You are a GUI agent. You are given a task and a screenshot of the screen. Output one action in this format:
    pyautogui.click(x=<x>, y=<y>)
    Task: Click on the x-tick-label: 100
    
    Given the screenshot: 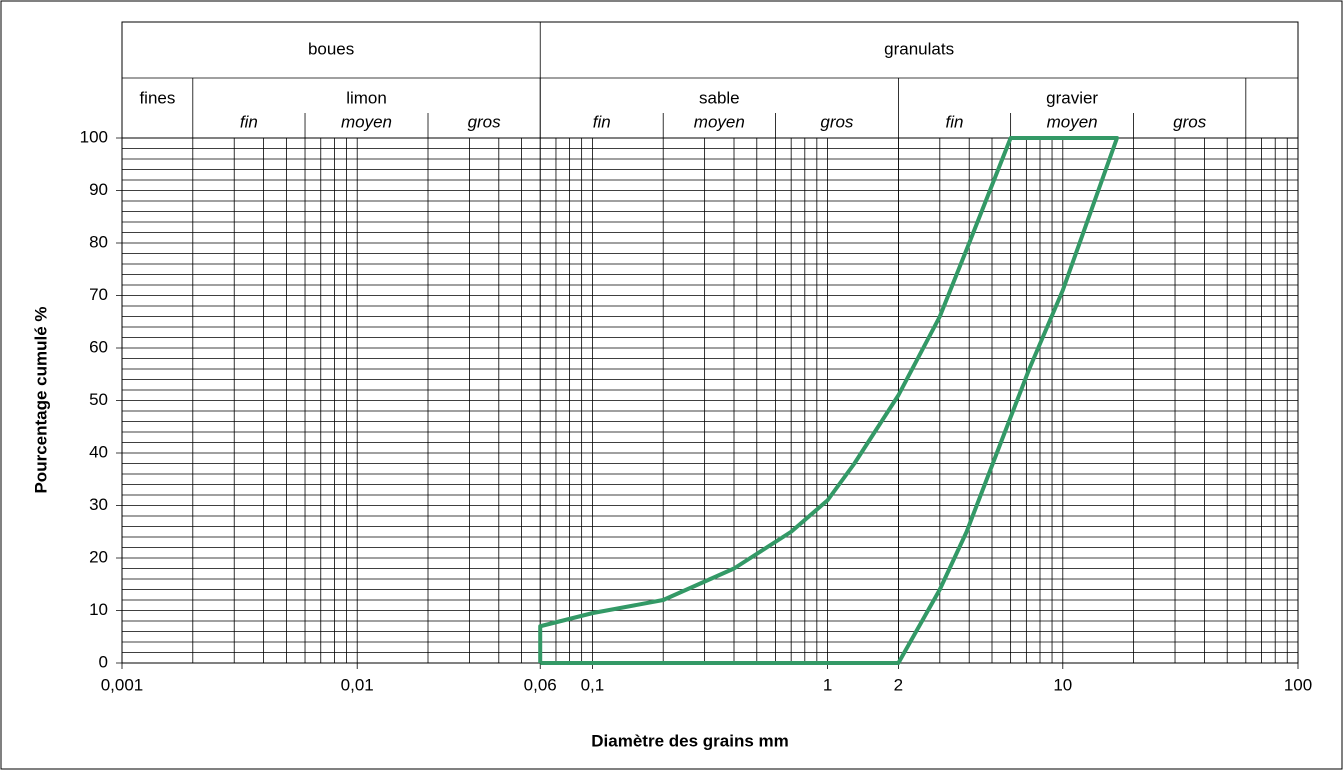 What is the action you would take?
    pyautogui.click(x=1298, y=684)
    